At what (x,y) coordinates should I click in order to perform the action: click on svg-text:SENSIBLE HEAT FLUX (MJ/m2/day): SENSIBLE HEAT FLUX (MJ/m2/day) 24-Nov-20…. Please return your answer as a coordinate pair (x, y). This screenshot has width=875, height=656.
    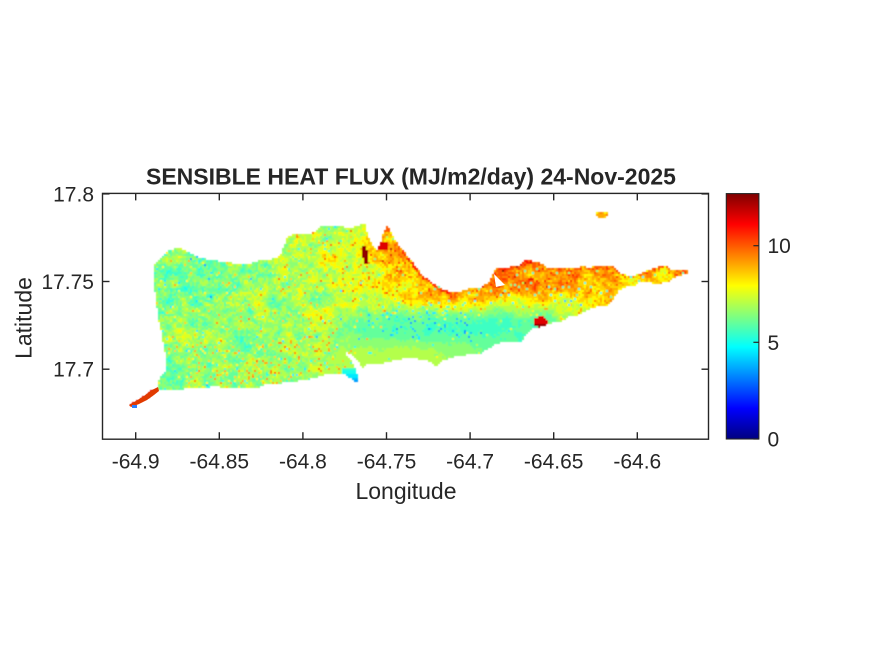
    Looking at the image, I should click on (411, 177).